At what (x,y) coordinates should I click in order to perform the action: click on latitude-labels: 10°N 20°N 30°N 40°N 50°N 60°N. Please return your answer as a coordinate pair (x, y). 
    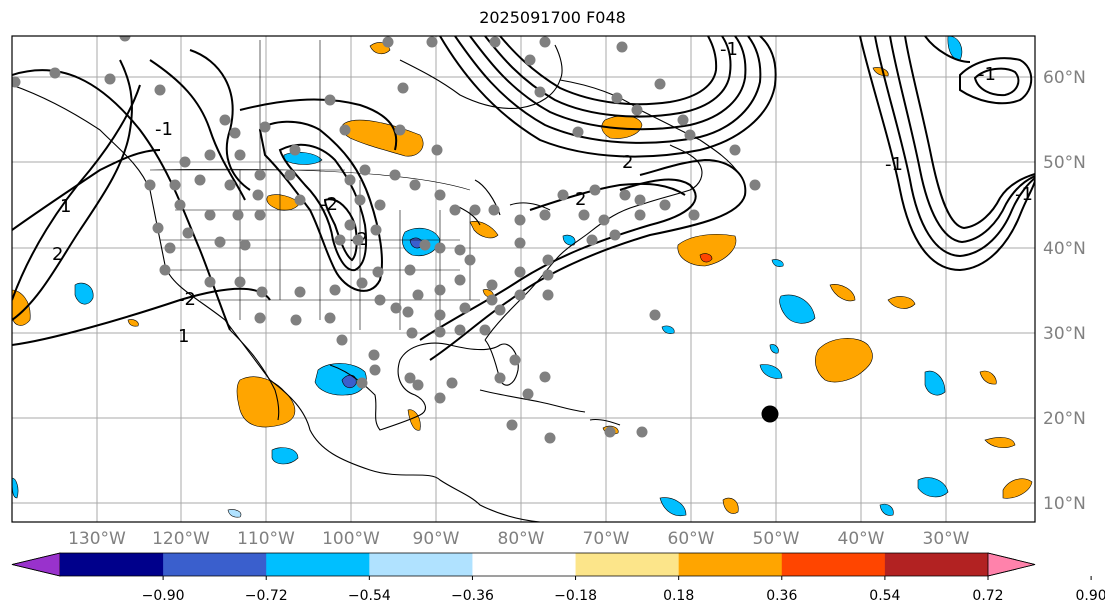
    Looking at the image, I should click on (1064, 291).